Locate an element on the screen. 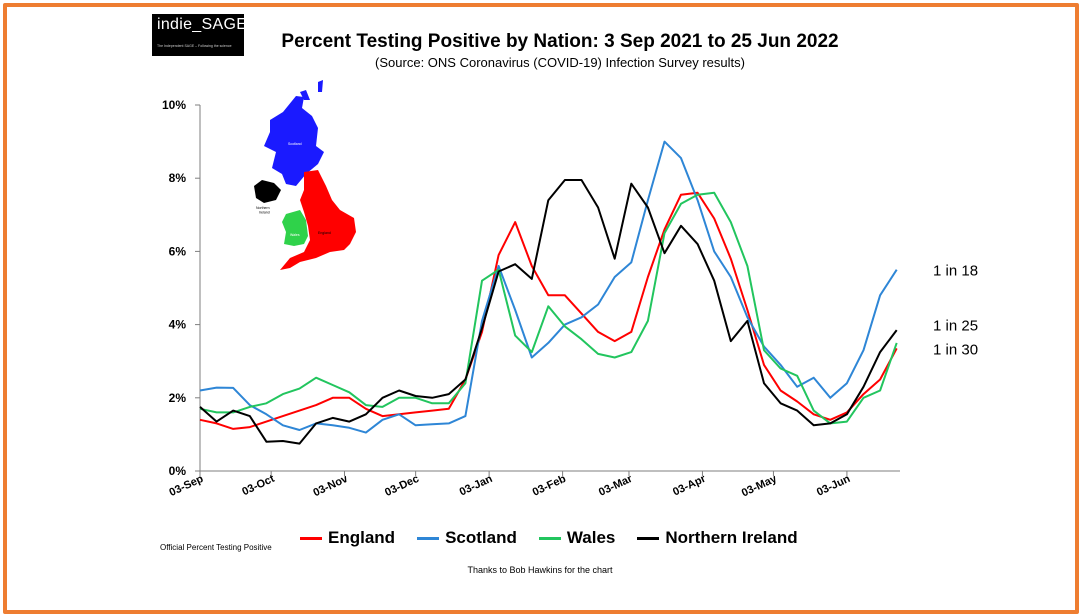 The image size is (1080, 615). legend-swatch-wales is located at coordinates (549, 538).